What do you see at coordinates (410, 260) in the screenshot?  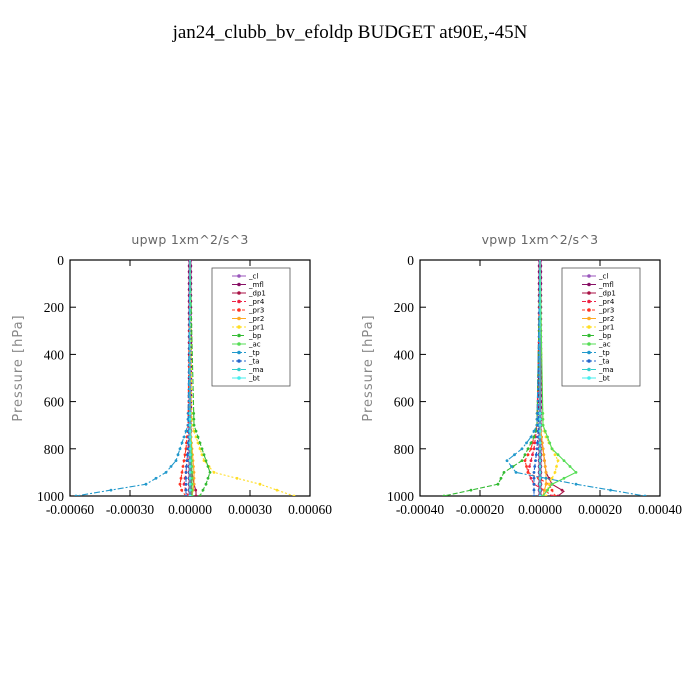 I see `y-tick-label: 0` at bounding box center [410, 260].